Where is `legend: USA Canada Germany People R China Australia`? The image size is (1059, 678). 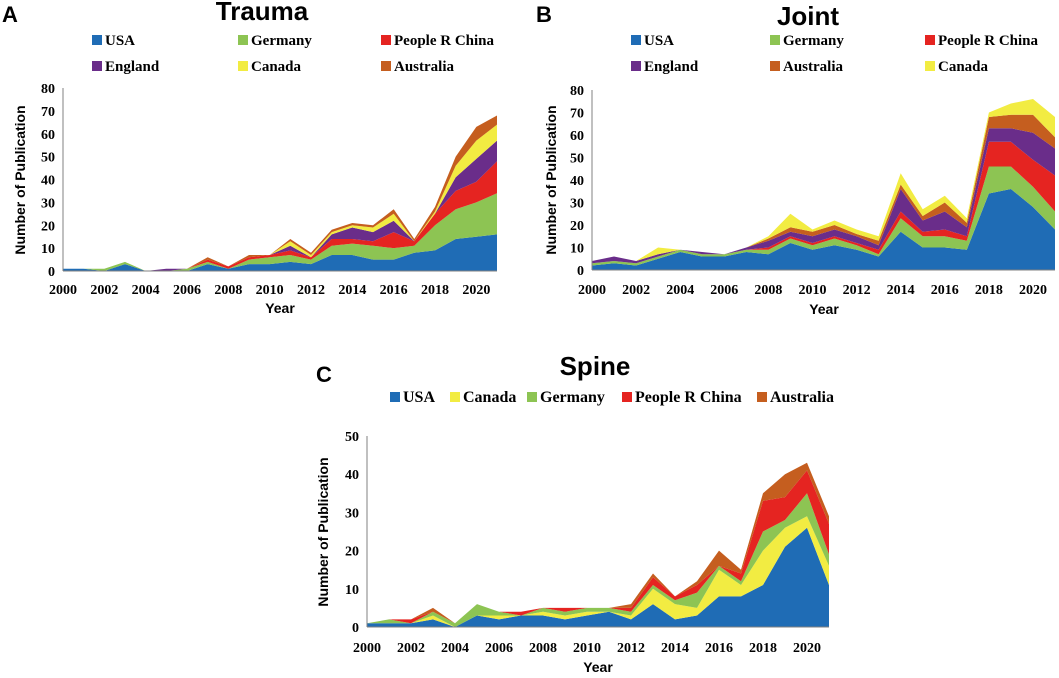 legend: USA Canada Germany People R China Australia is located at coordinates (612, 397).